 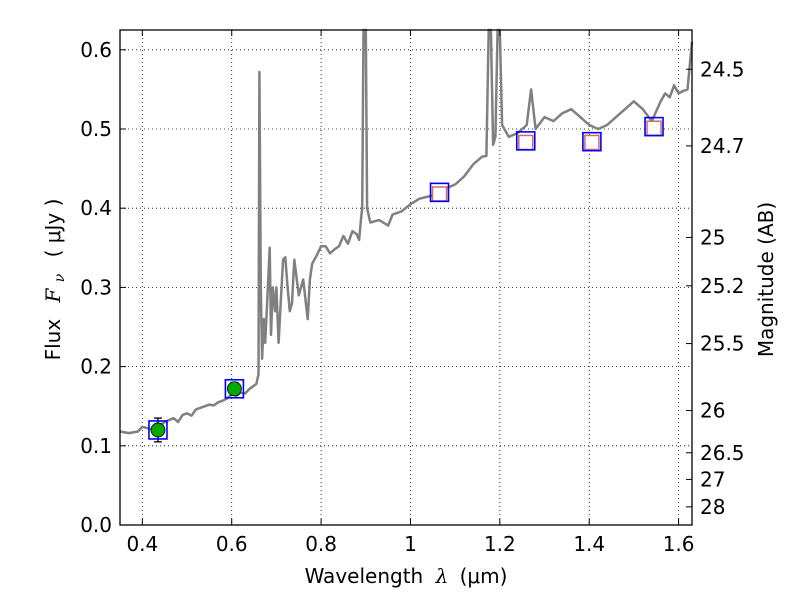 I want to click on y-tick-label: 0.3, so click(x=96, y=287).